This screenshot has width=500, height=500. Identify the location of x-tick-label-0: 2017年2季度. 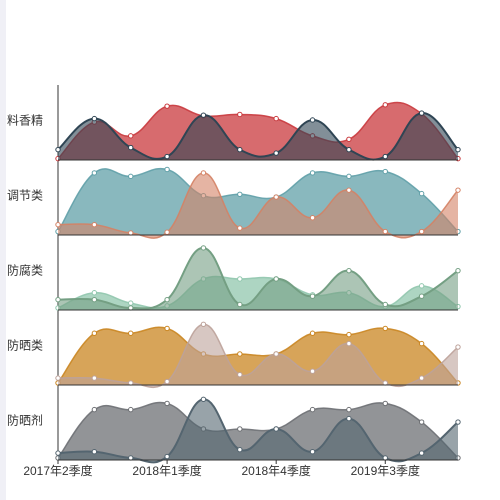
(57, 470).